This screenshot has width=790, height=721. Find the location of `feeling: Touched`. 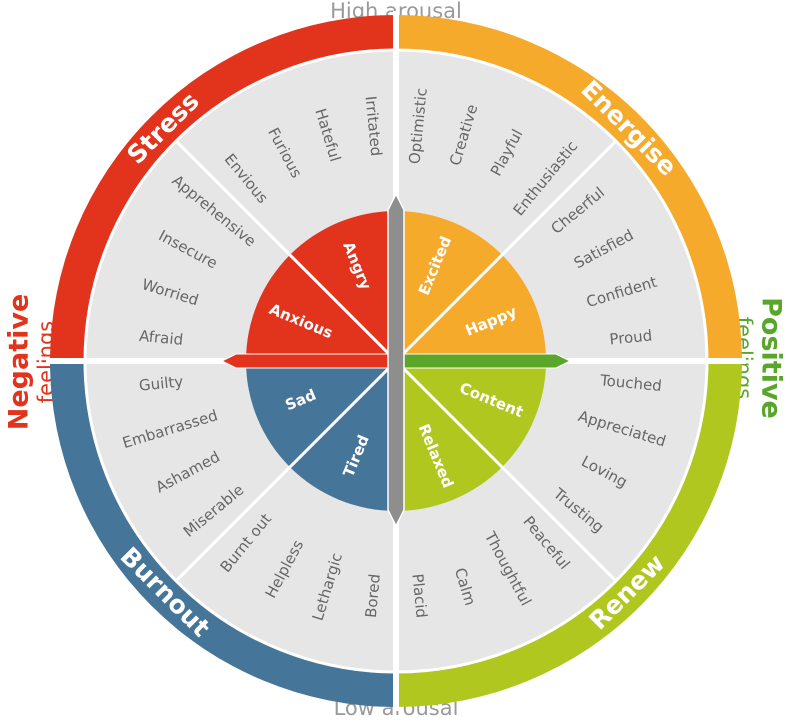

feeling: Touched is located at coordinates (630, 383).